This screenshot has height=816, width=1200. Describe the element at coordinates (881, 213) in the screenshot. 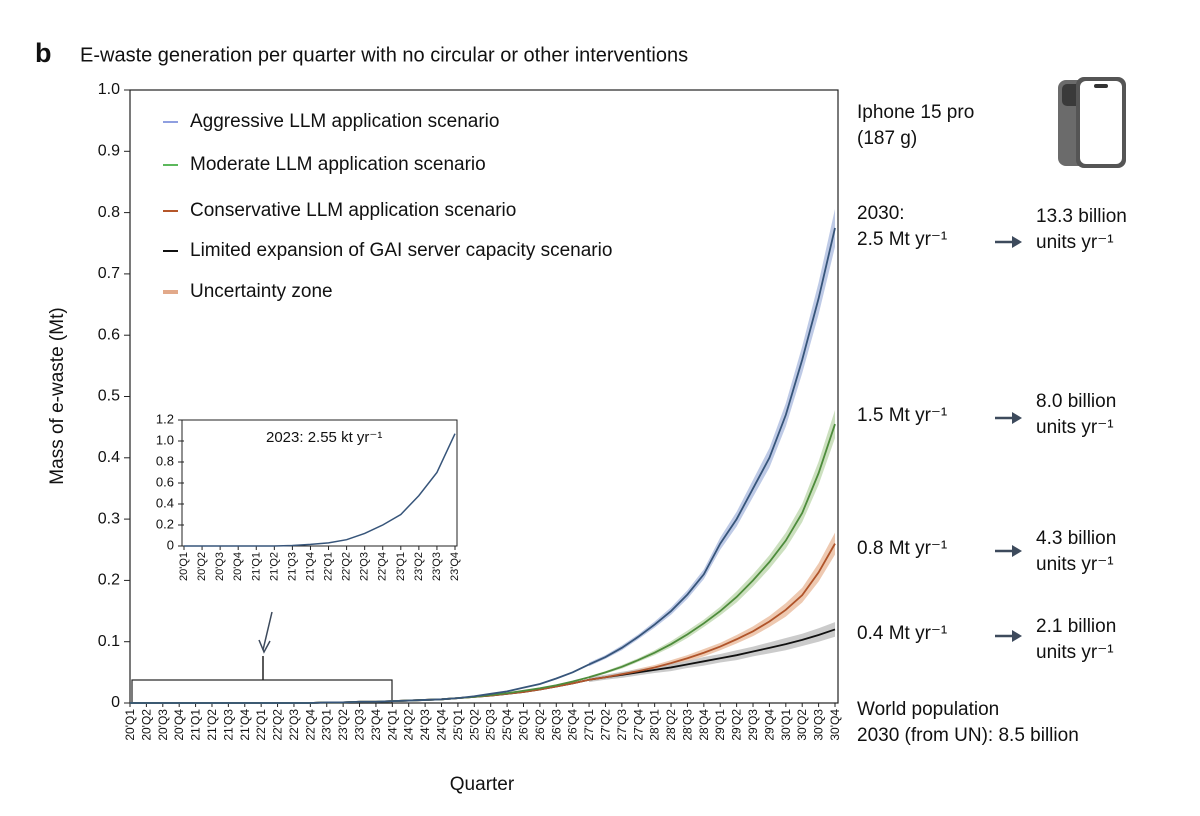

I see `mass-label: 2030:` at that location.